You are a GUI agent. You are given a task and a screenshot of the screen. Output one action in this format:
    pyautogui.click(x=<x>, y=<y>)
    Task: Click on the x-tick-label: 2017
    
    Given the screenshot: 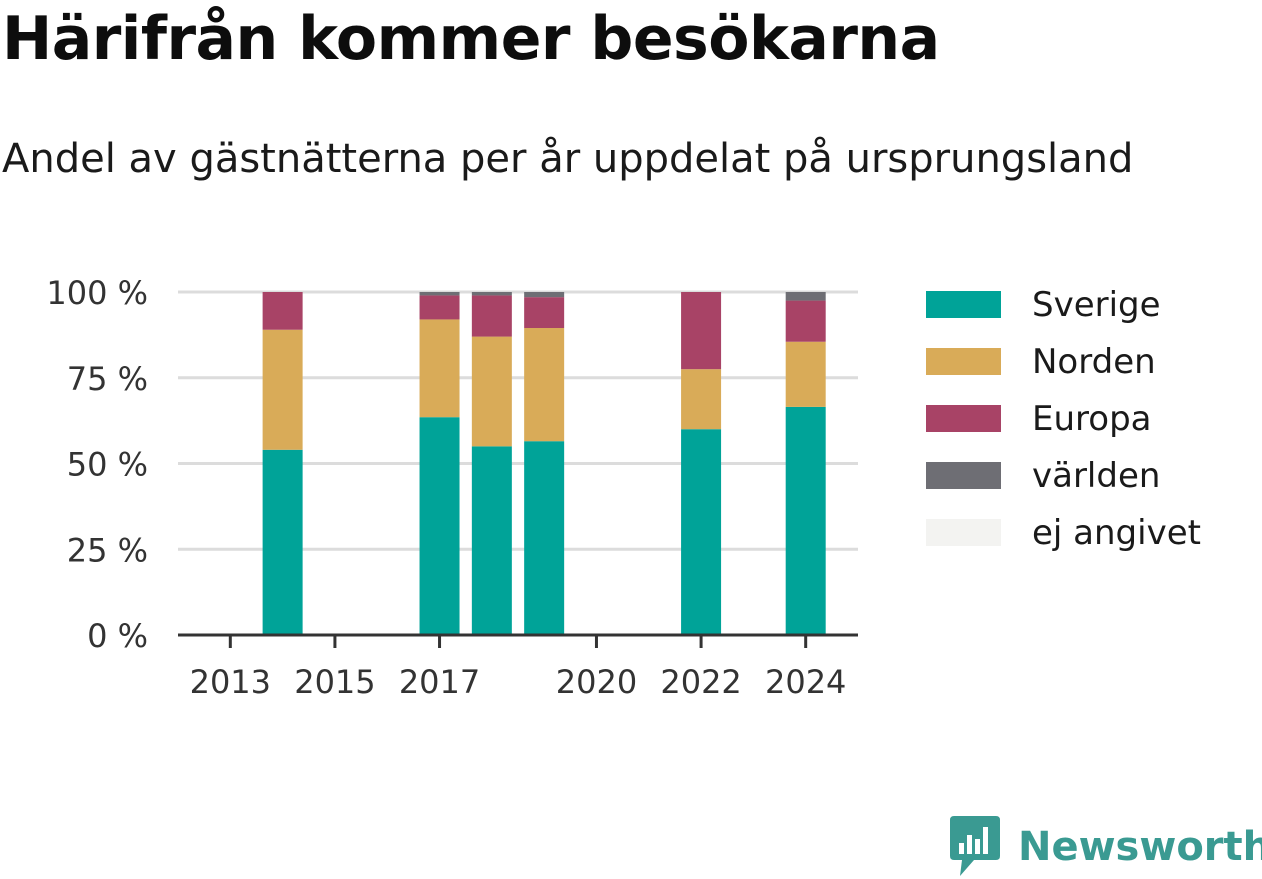 What is the action you would take?
    pyautogui.click(x=439, y=682)
    